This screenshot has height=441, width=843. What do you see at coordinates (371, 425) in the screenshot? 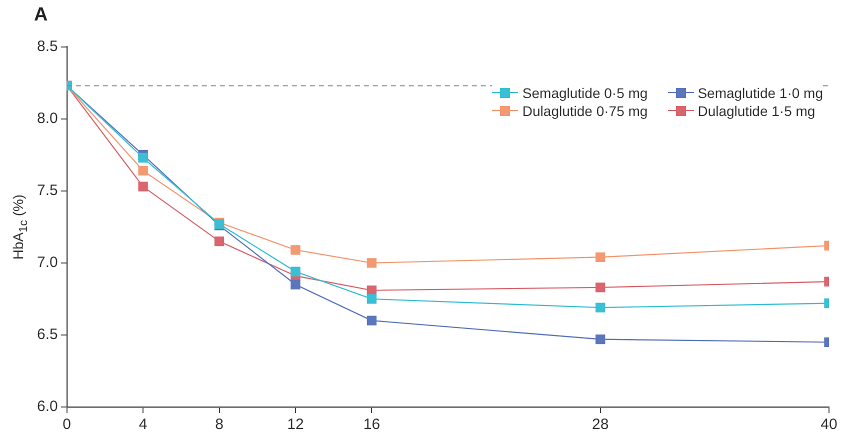
I see `x-tick-label: 16` at bounding box center [371, 425].